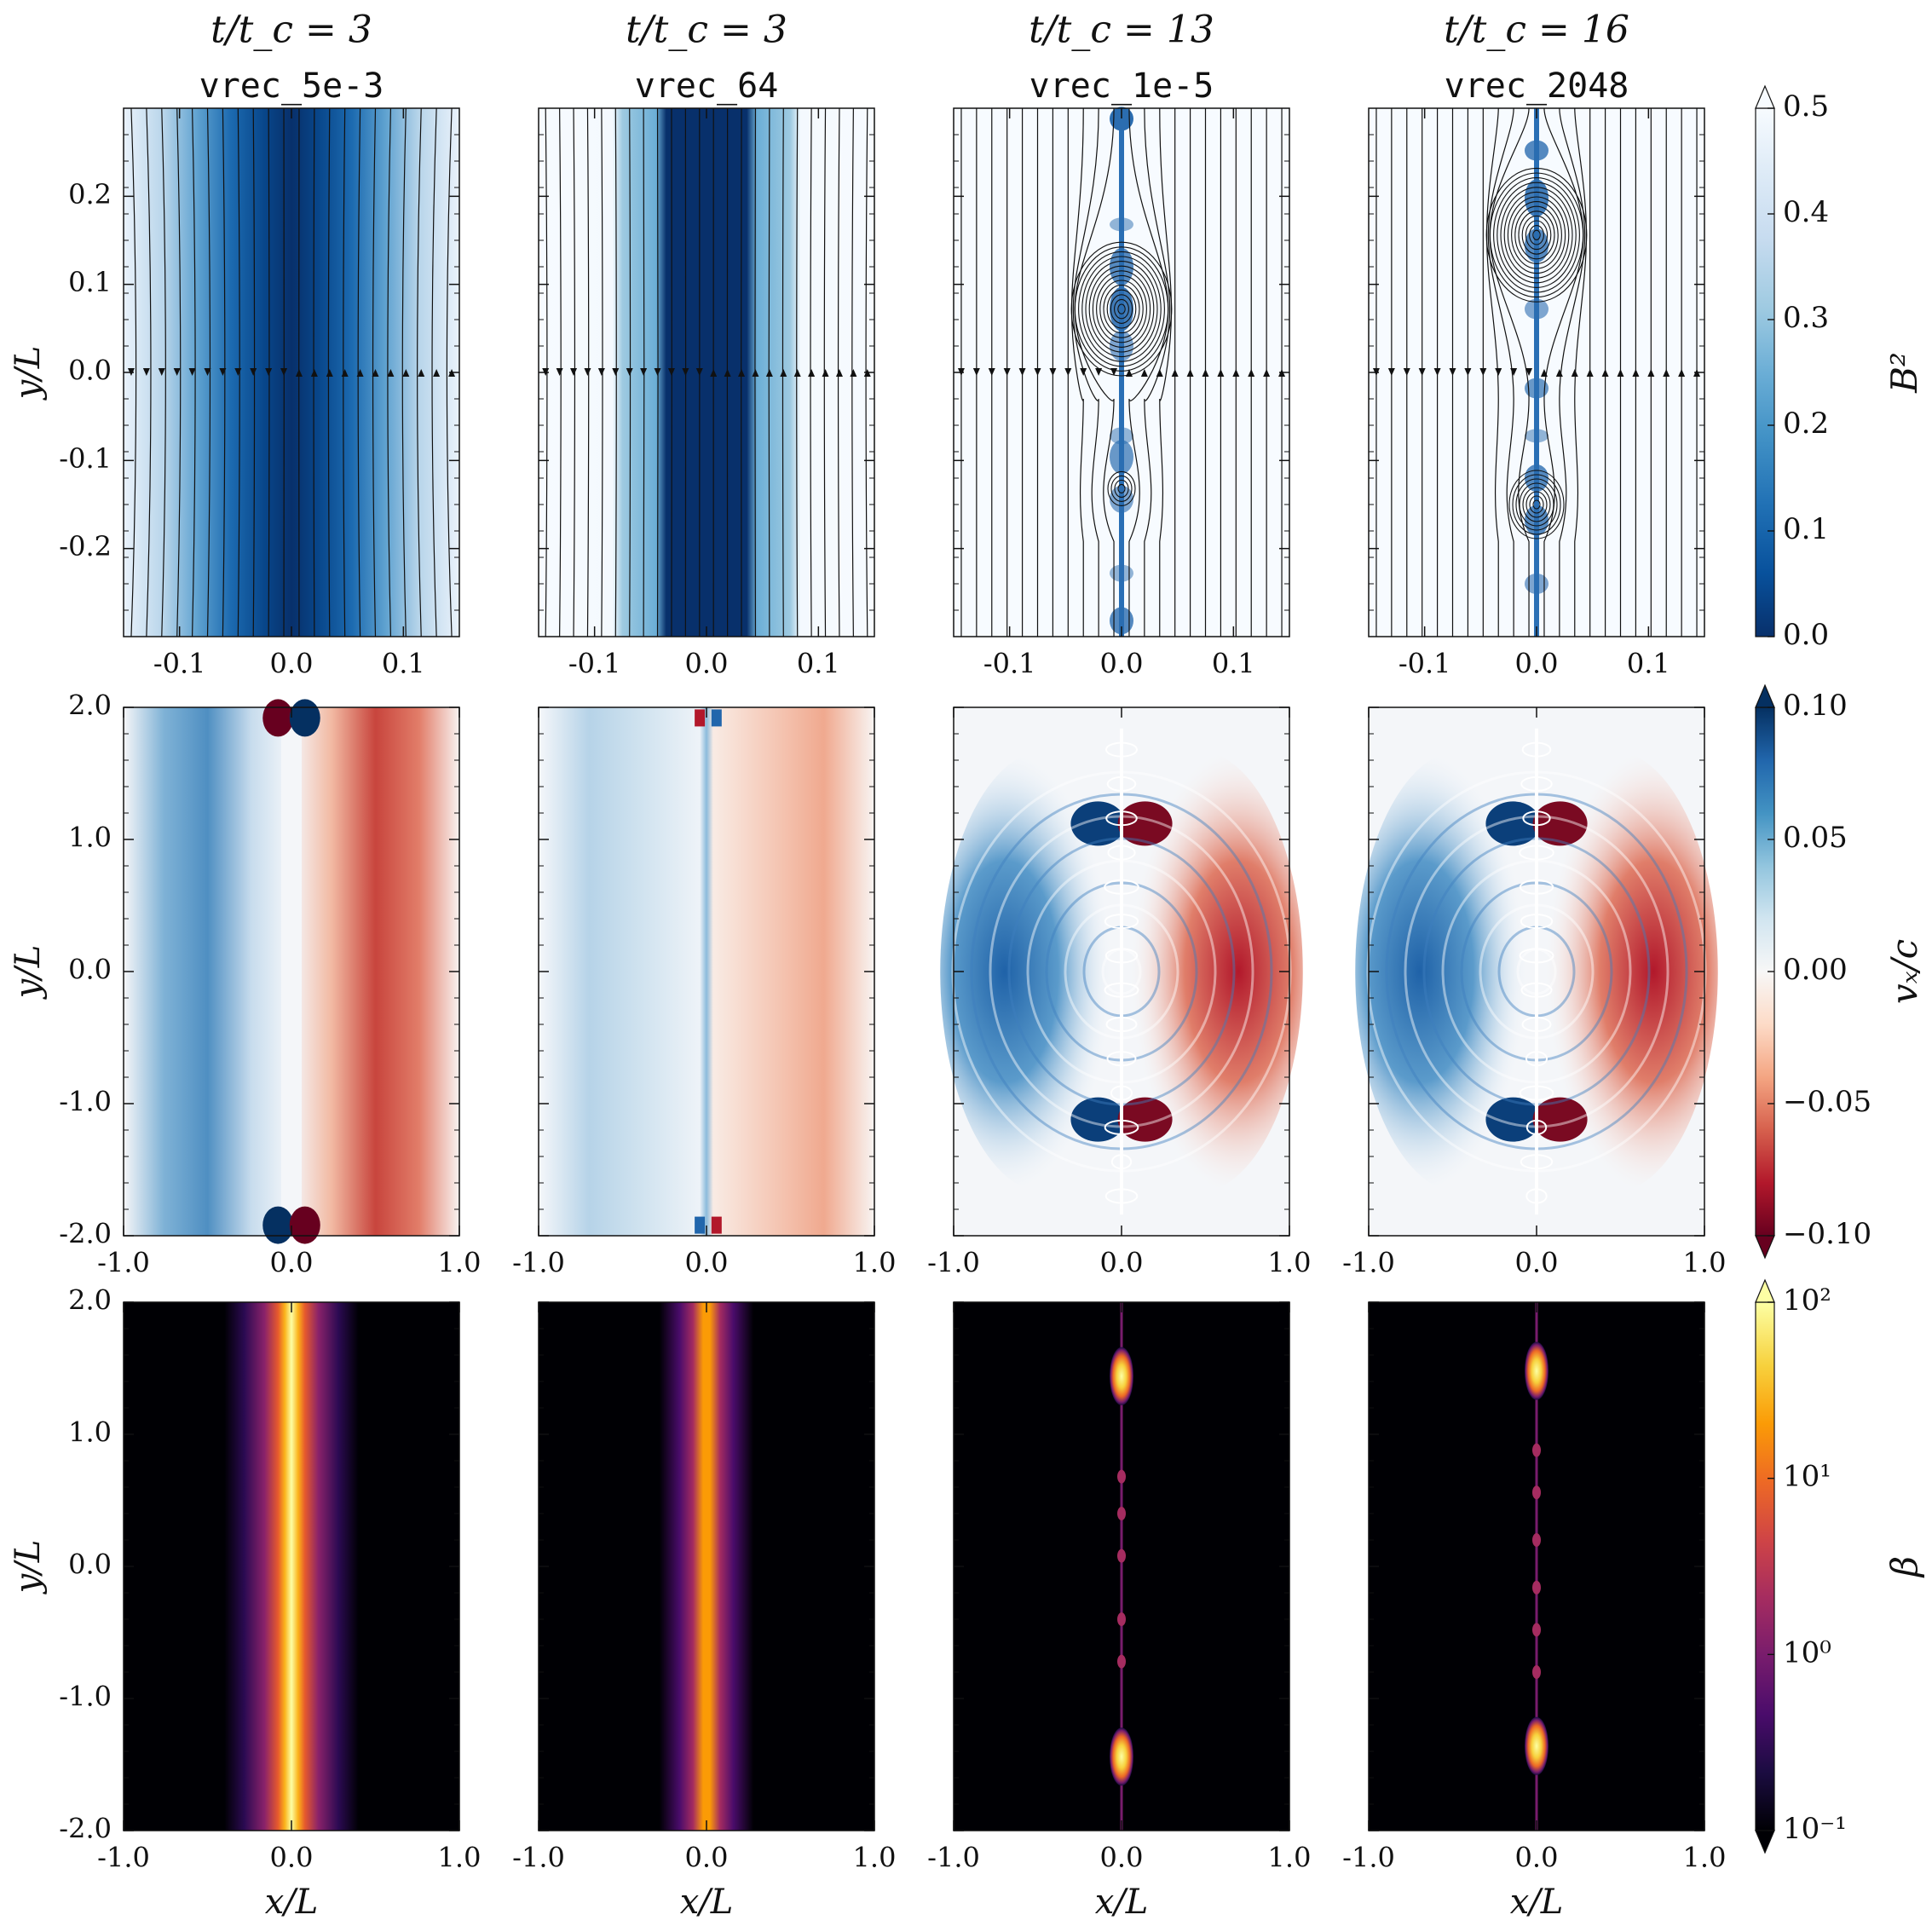 This screenshot has width=1932, height=1932. Describe the element at coordinates (1765, 1842) in the screenshot. I see `colorbar-extend-min` at that location.